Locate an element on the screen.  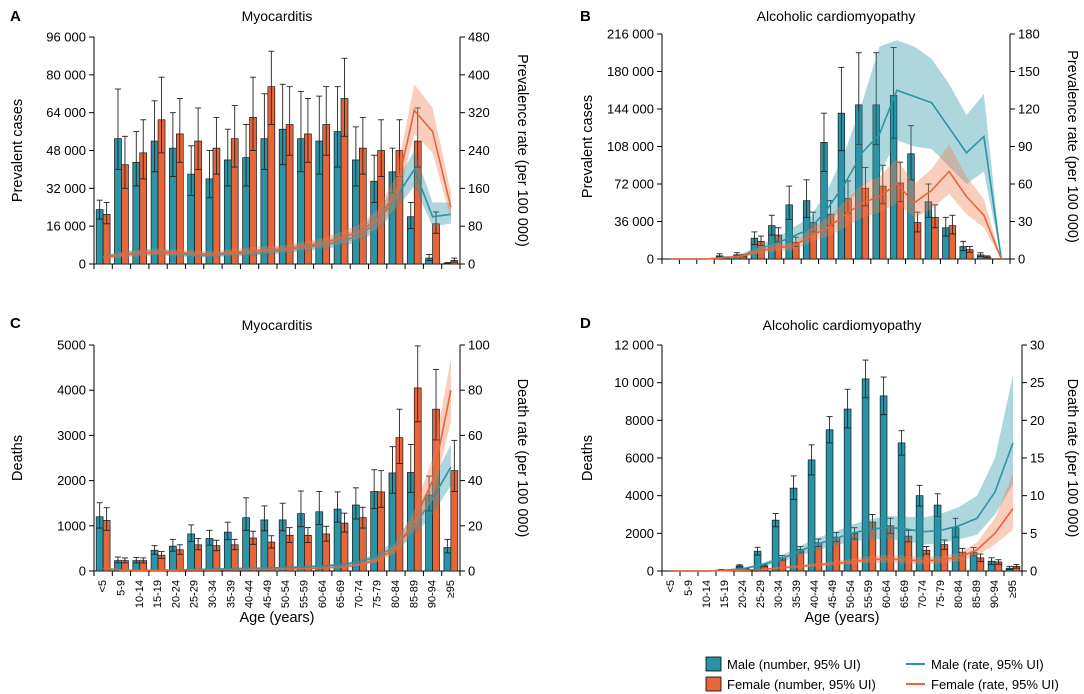
y2-tick-label: 25 is located at coordinates (1037, 382).